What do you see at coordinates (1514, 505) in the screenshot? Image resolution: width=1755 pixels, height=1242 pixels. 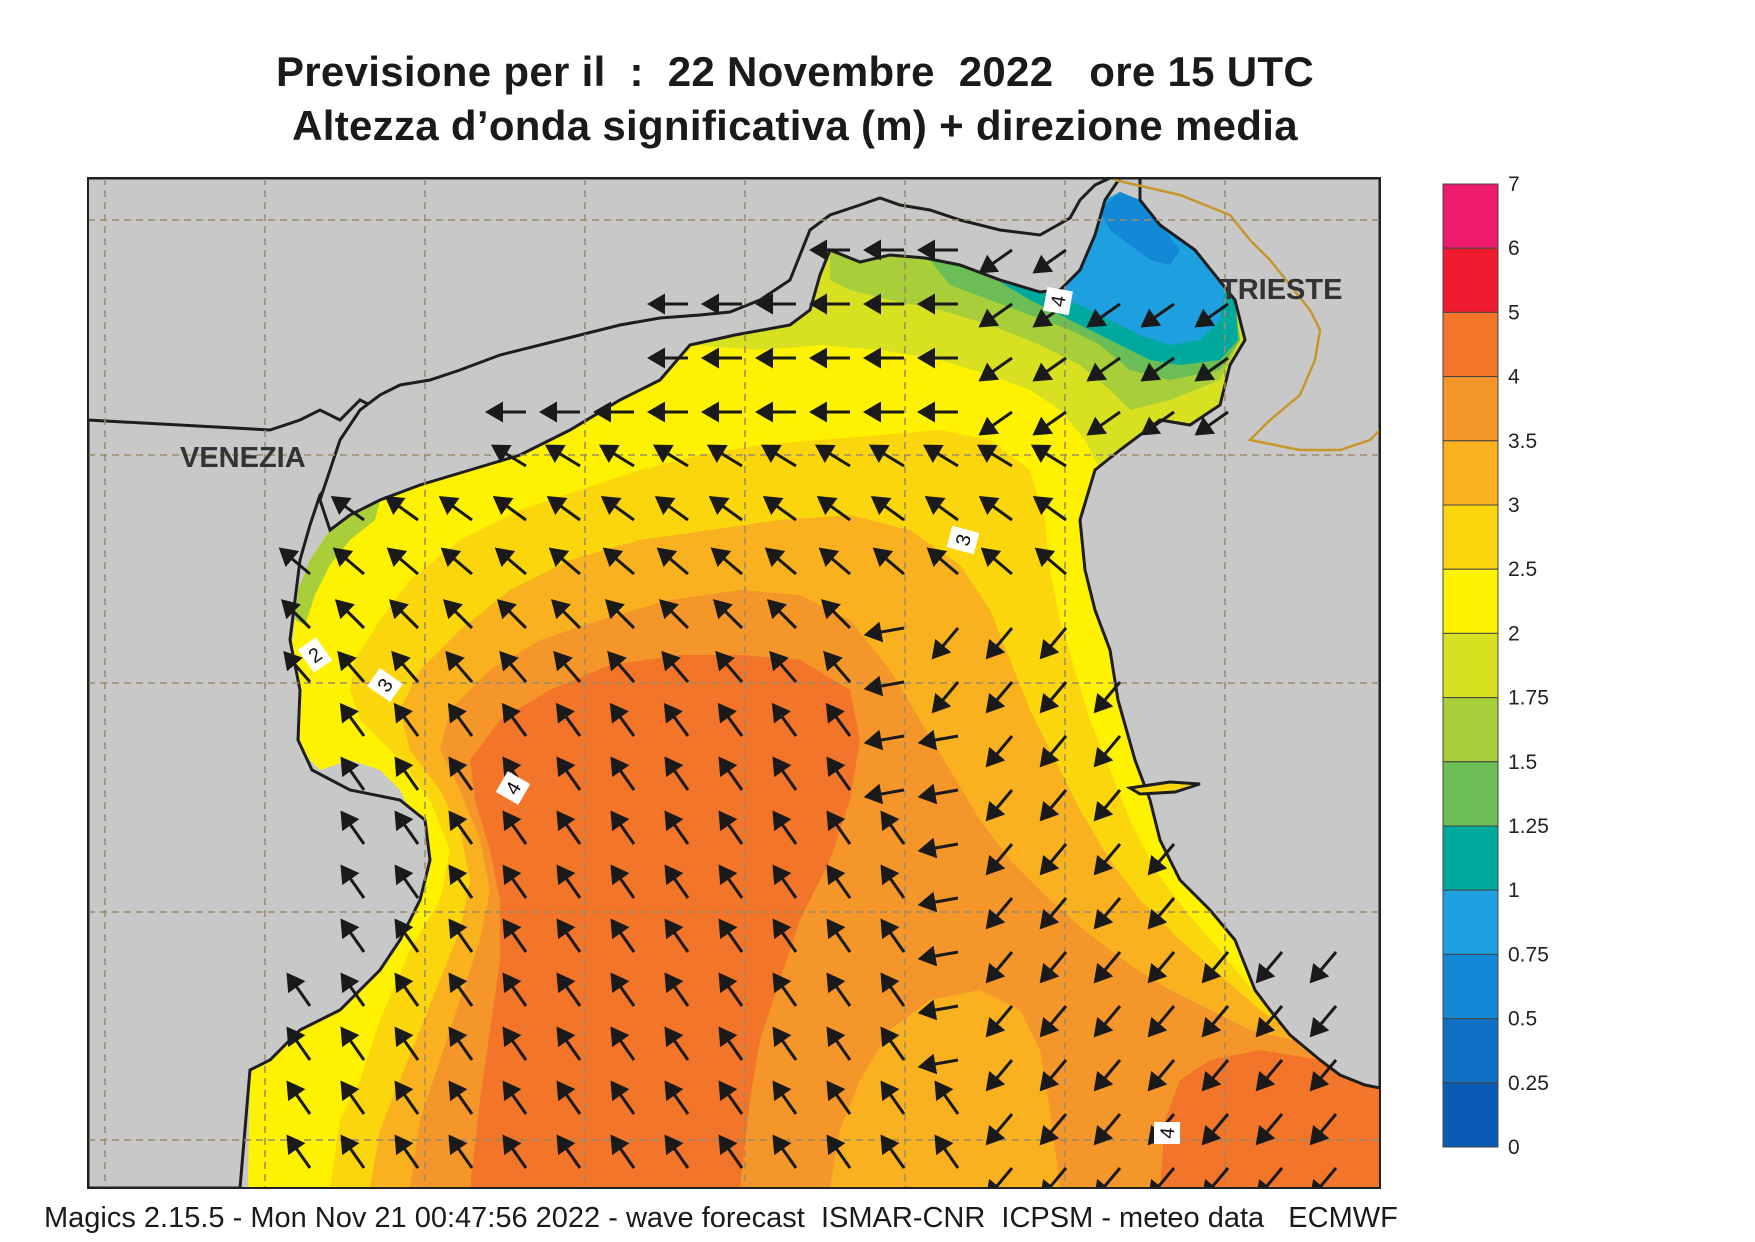 I see `legend-tick-label: 3` at bounding box center [1514, 505].